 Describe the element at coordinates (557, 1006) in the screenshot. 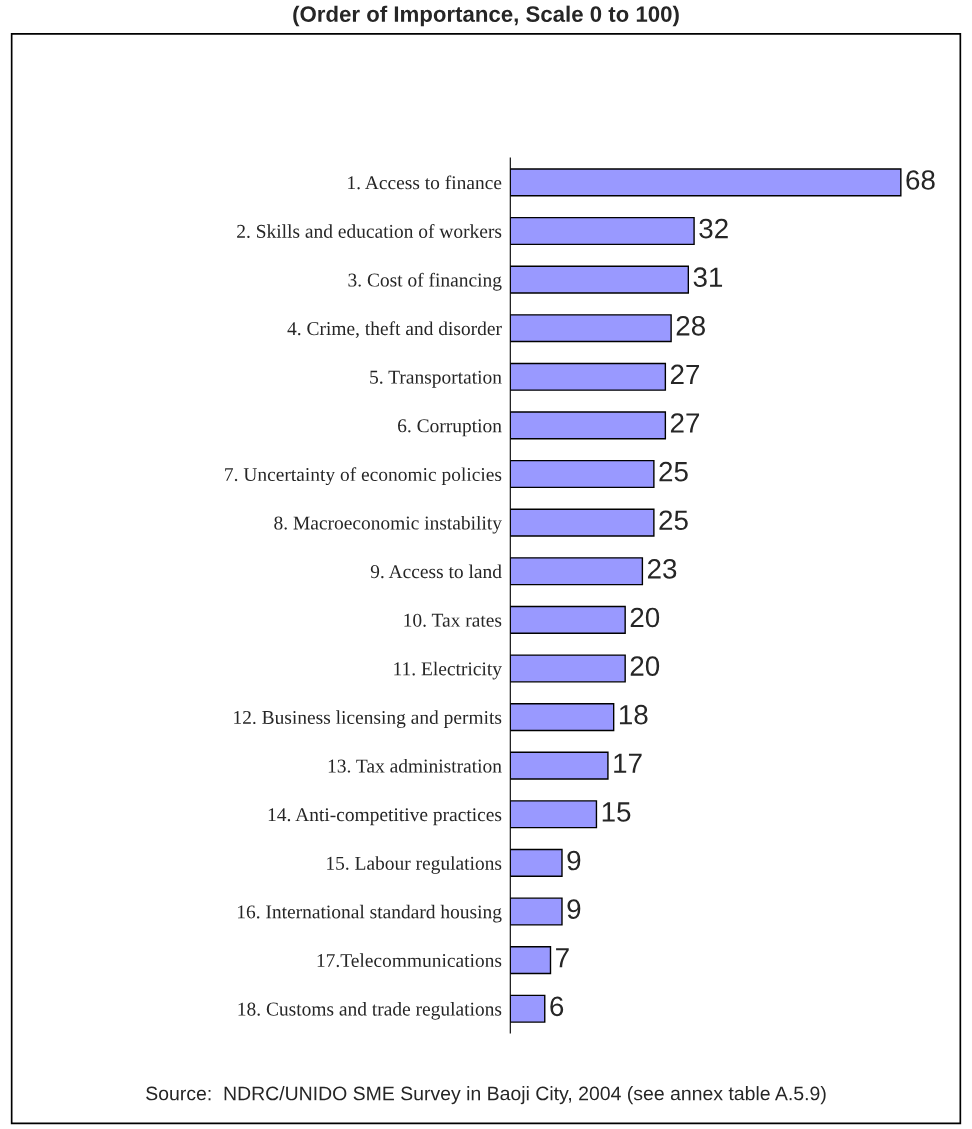

I see `data-label: 6` at that location.